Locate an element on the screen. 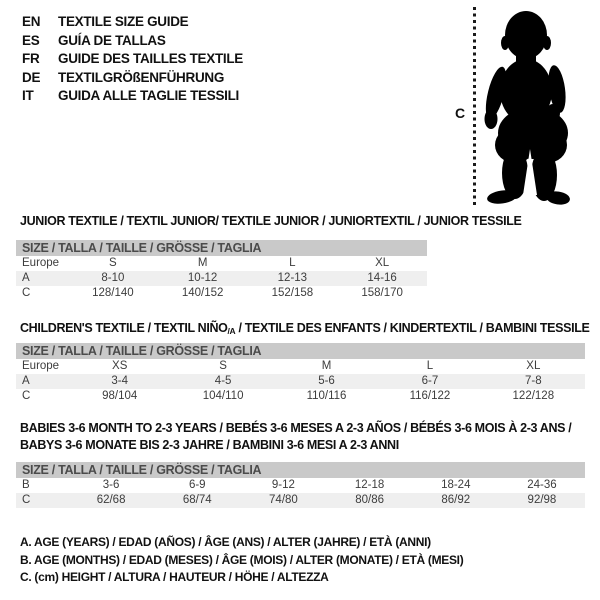 The image size is (600, 600). cell: 24-36 is located at coordinates (542, 485).